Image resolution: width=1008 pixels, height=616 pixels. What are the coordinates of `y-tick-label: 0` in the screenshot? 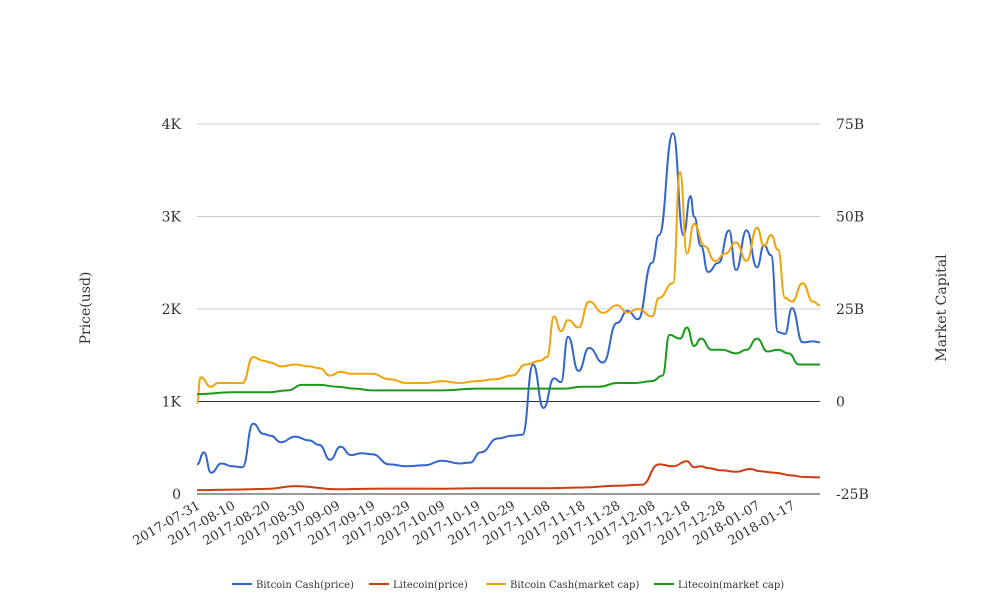 It's located at (176, 495).